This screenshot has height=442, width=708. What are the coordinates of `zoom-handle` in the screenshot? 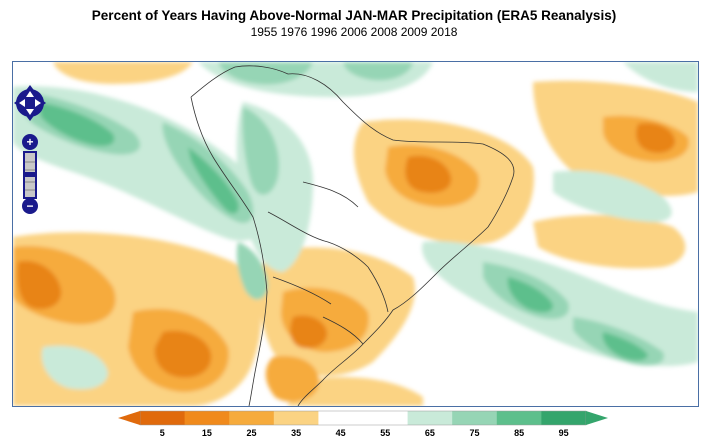 It's located at (30, 174).